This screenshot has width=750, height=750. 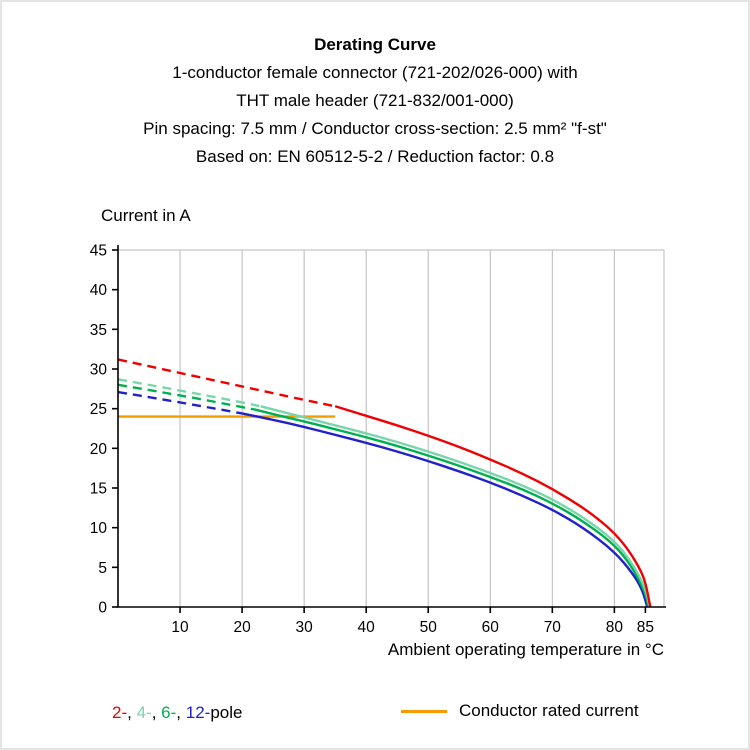 What do you see at coordinates (429, 627) in the screenshot?
I see `x-tick-label: 50` at bounding box center [429, 627].